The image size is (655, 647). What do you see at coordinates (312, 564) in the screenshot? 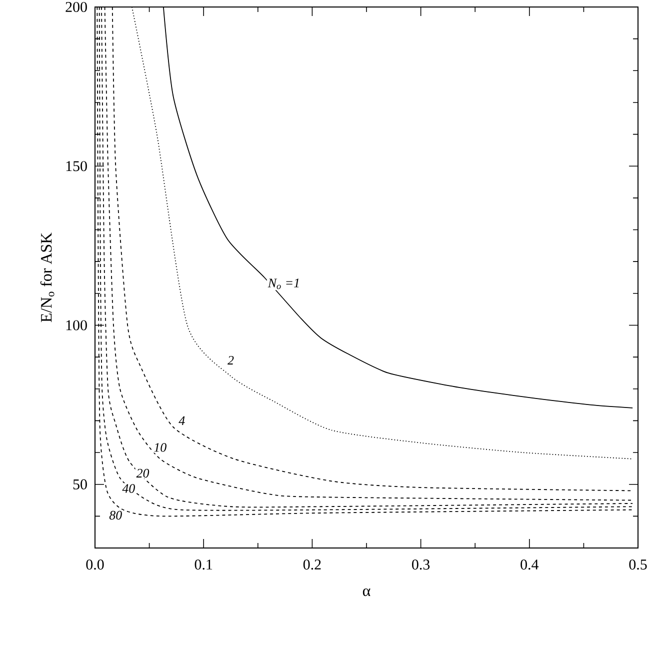
I see `x-tick-label: 0.2` at bounding box center [312, 564].